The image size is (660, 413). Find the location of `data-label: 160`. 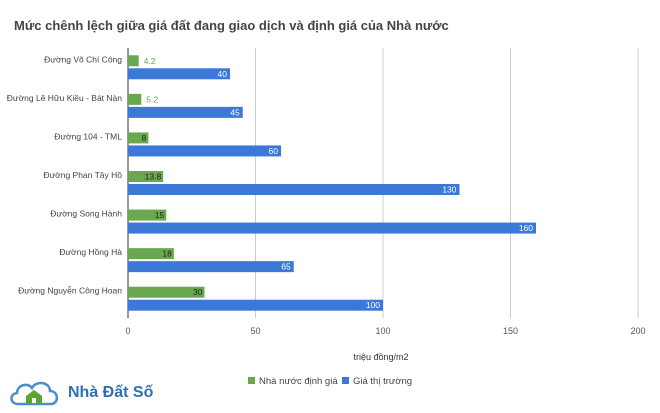

data-label: 160 is located at coordinates (526, 228).